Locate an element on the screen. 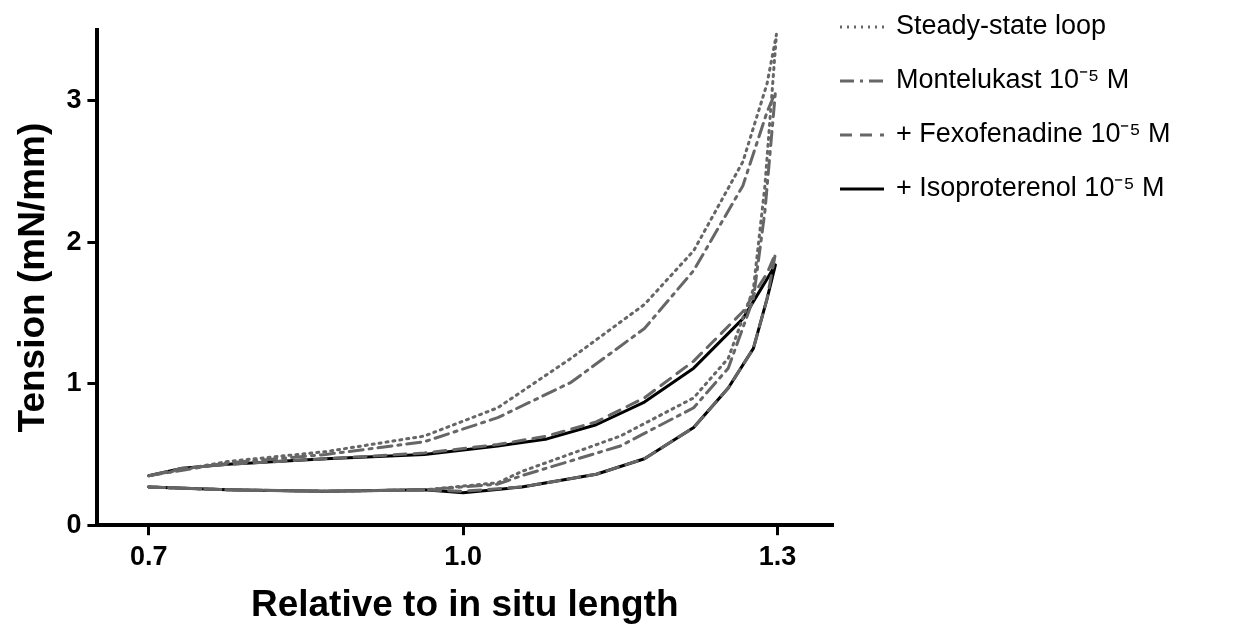 The height and width of the screenshot is (636, 1252). legend-label: + Isoproterenol 10⁻⁵ M is located at coordinates (1030, 187).